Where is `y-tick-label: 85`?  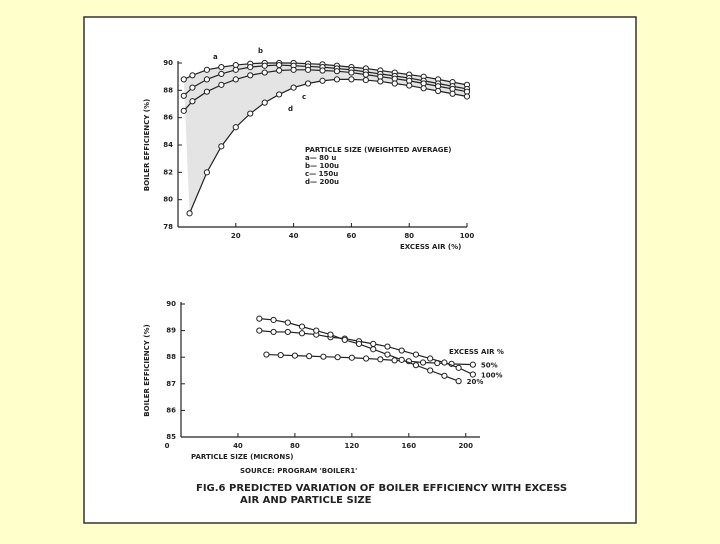 y-tick-label: 85 is located at coordinates (171, 437).